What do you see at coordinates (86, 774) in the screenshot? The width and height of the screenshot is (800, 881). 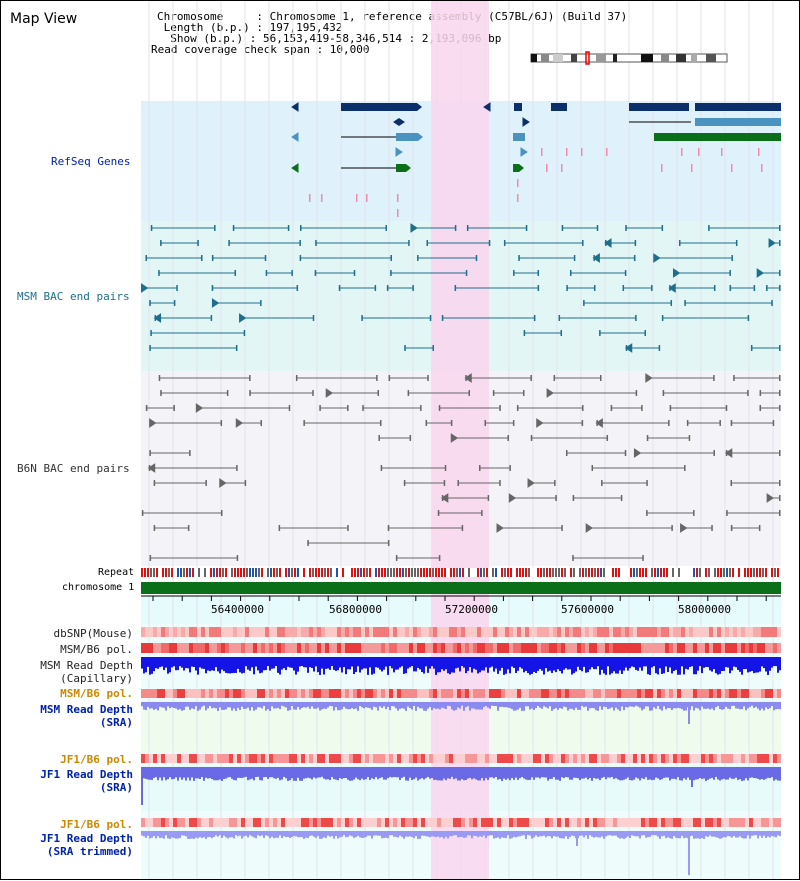 I see `jf1-read-depth-sra-label: JF1 Read Depth` at bounding box center [86, 774].